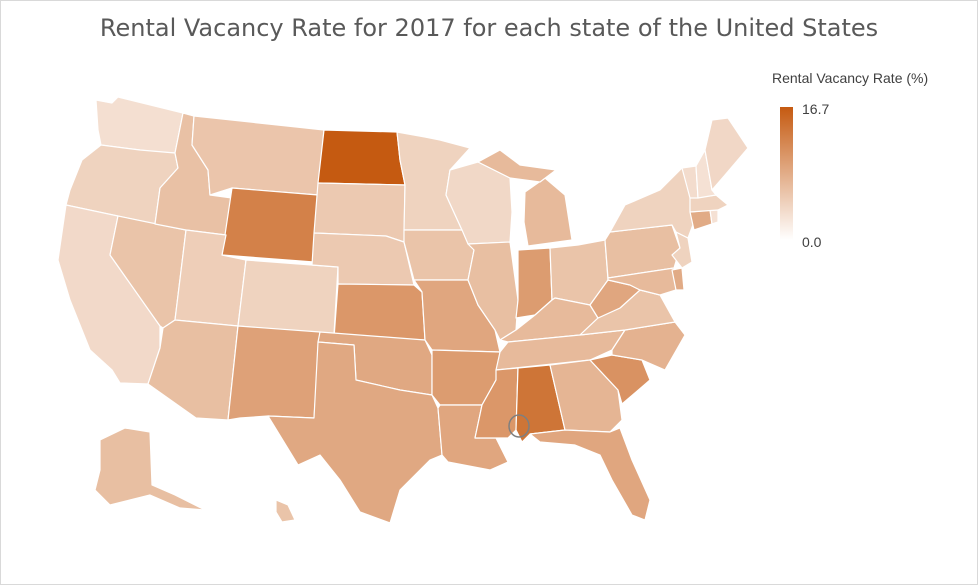  Describe the element at coordinates (288, 297) in the screenshot. I see `state-colorado` at that location.